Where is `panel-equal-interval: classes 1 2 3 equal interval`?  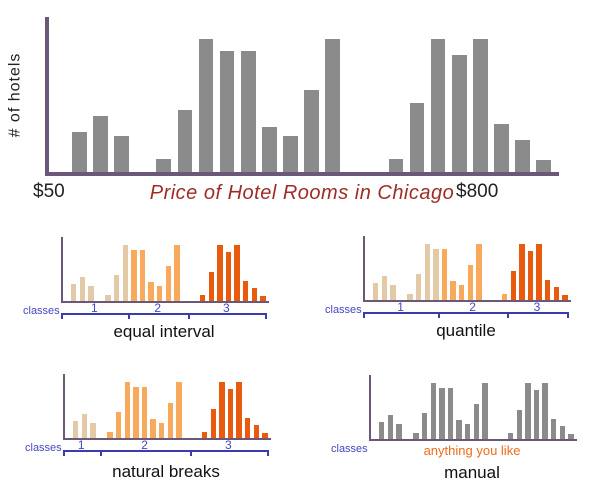 panel-equal-interval: classes 1 2 3 equal interval is located at coordinates (145, 289).